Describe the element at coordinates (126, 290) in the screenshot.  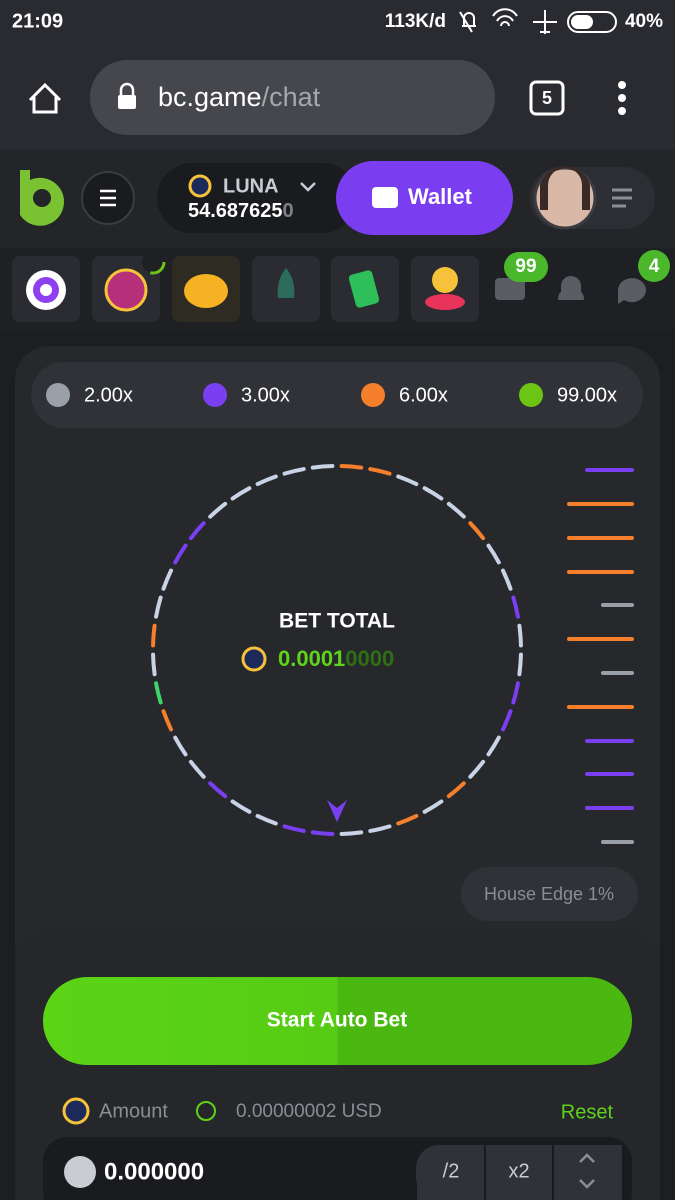
I see `wheel-icon` at that location.